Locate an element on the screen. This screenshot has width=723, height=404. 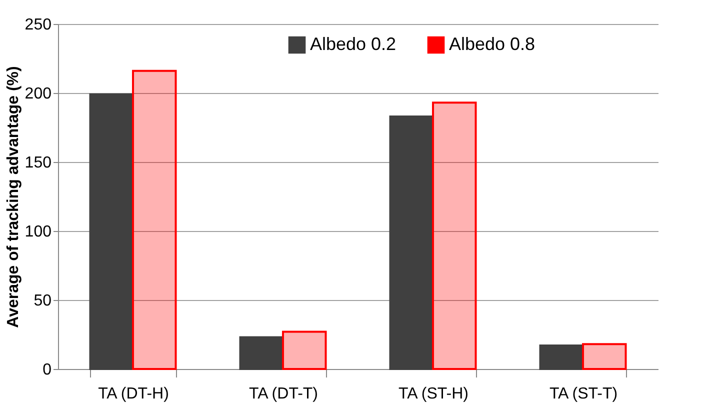
y-tick-label: 250 is located at coordinates (38, 25).